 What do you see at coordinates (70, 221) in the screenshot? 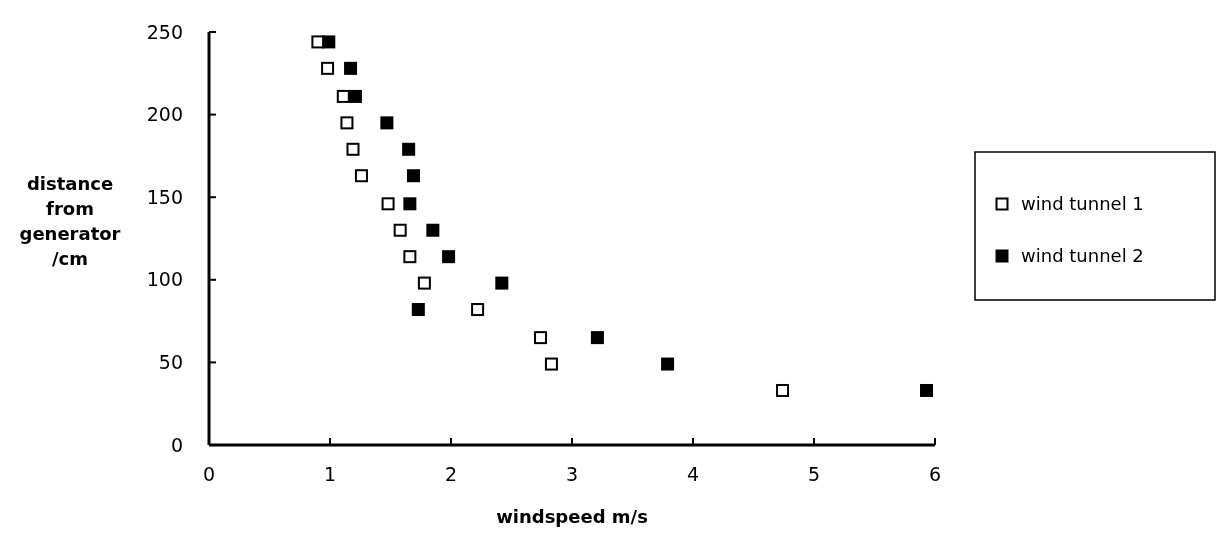
I see `y-axis-title: distance from generator /cm` at bounding box center [70, 221].